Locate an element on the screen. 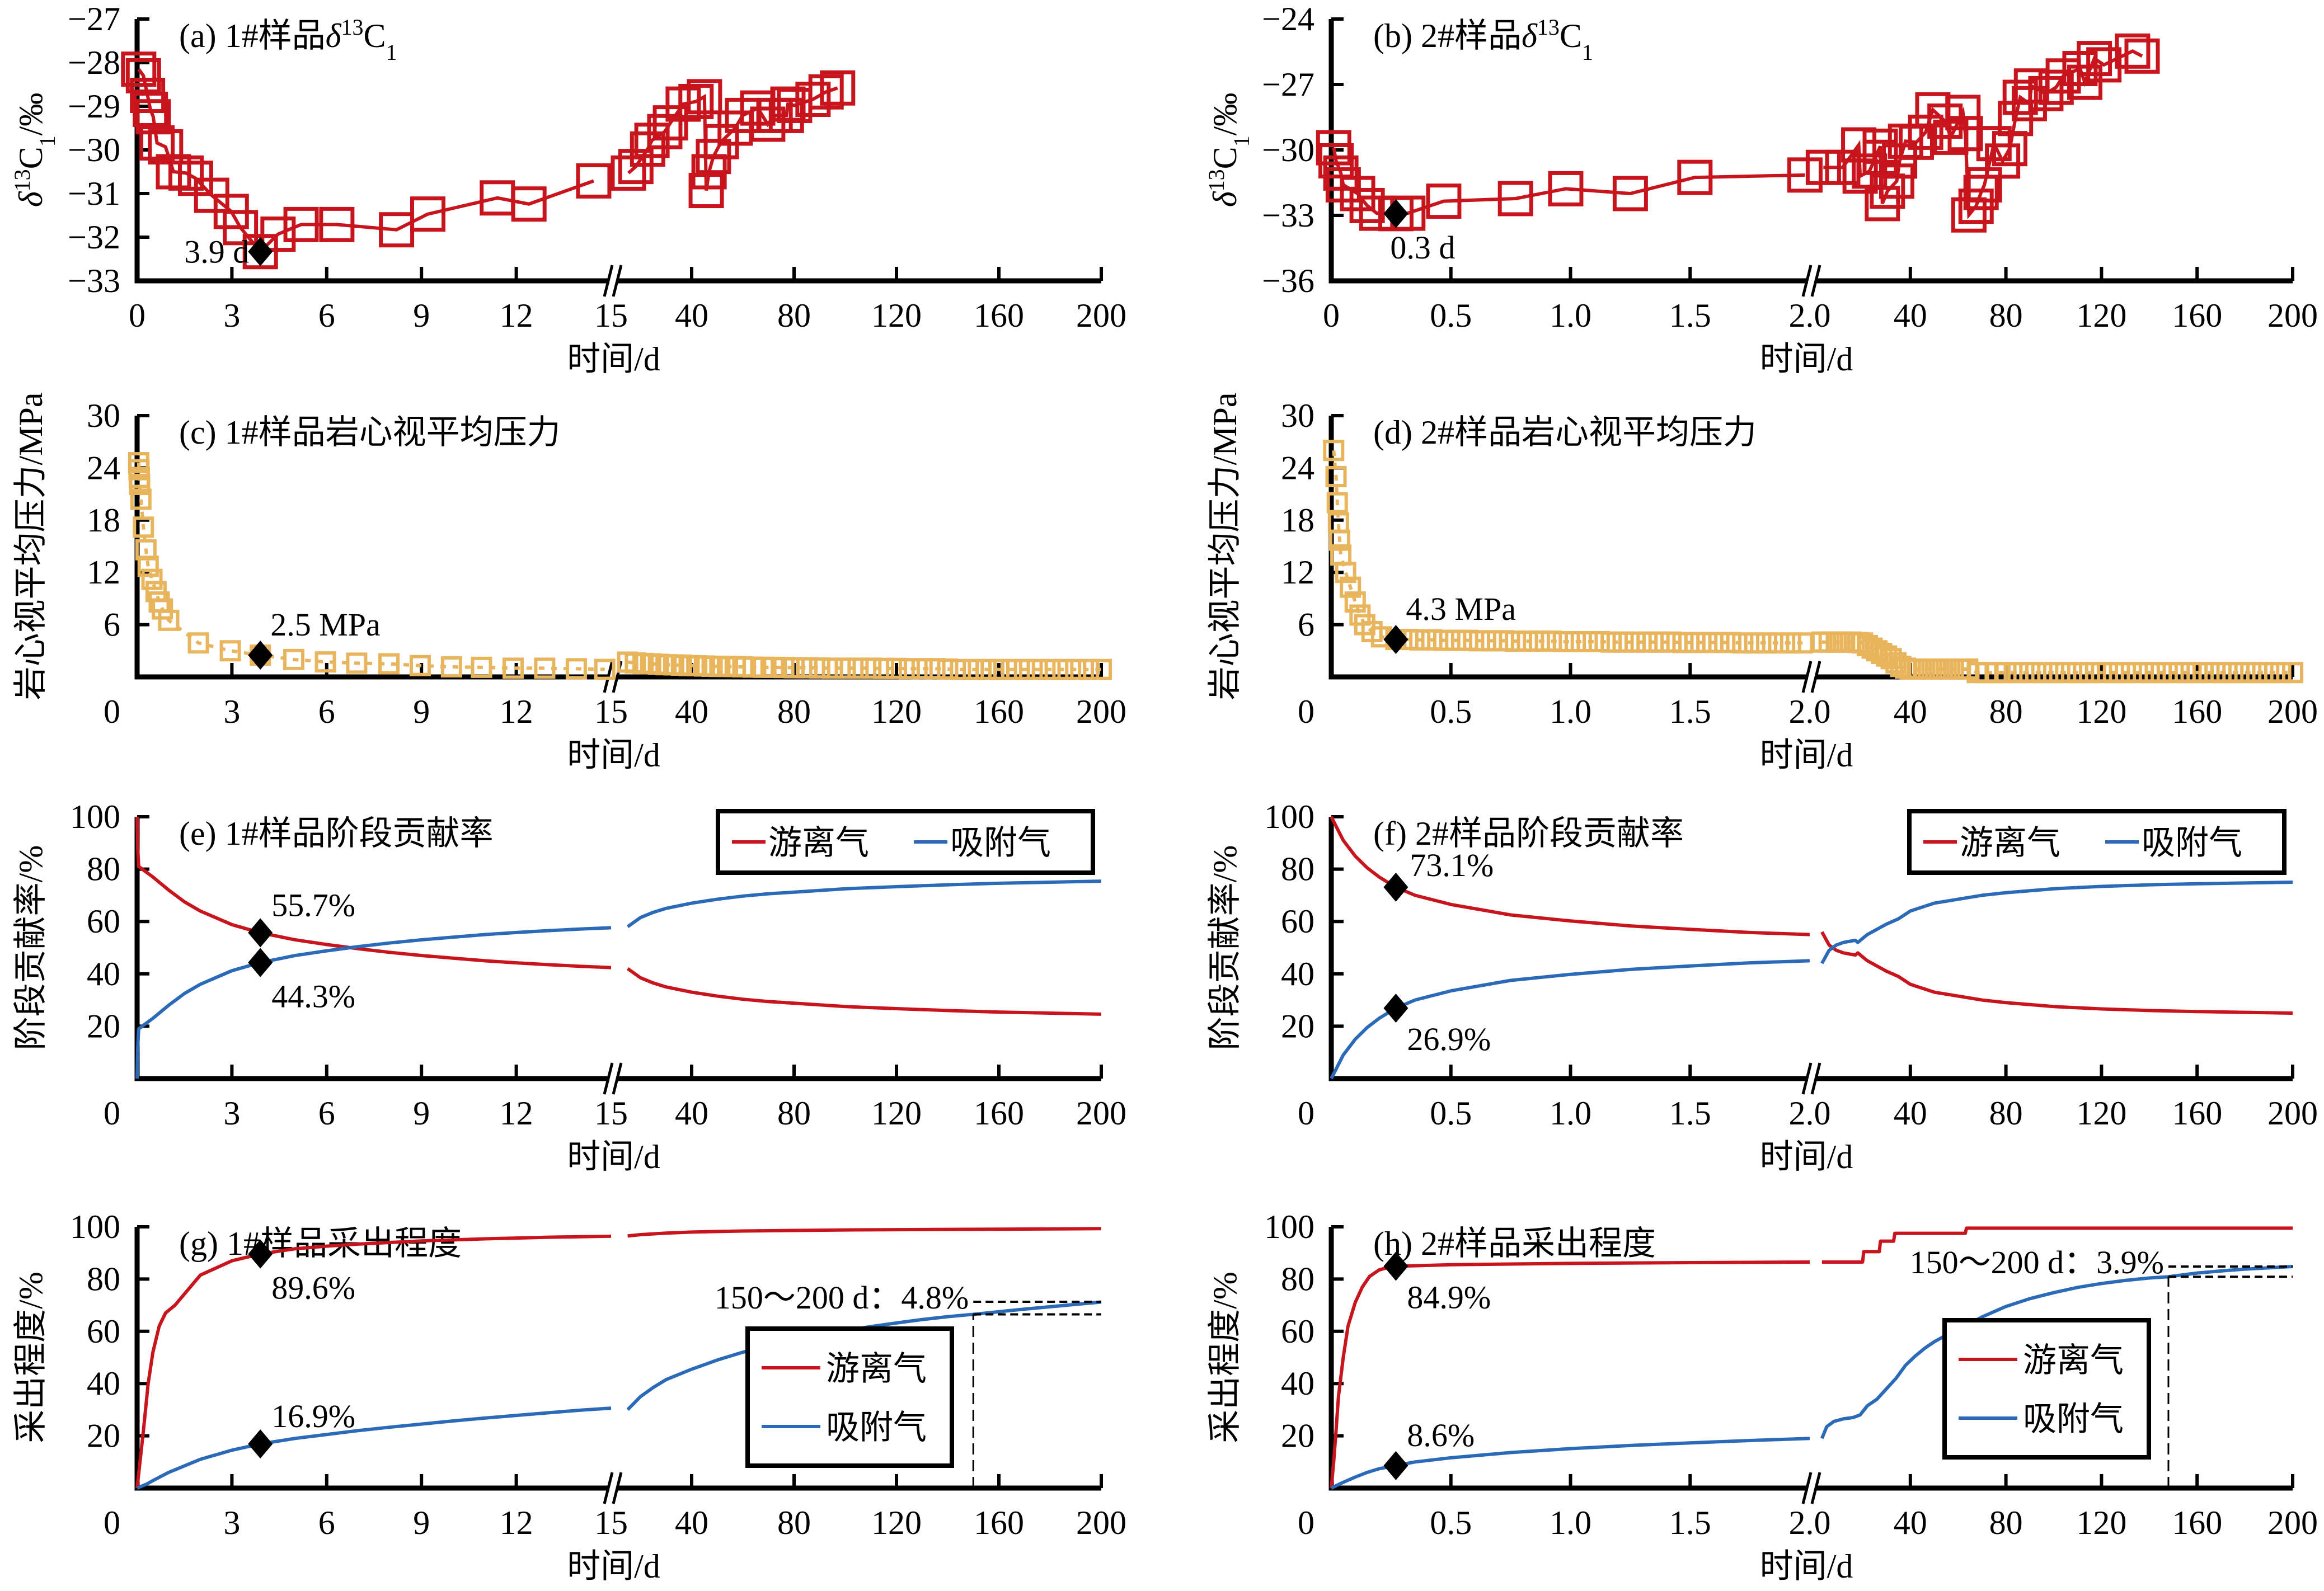  x-tick-label: 120 is located at coordinates (896, 315).